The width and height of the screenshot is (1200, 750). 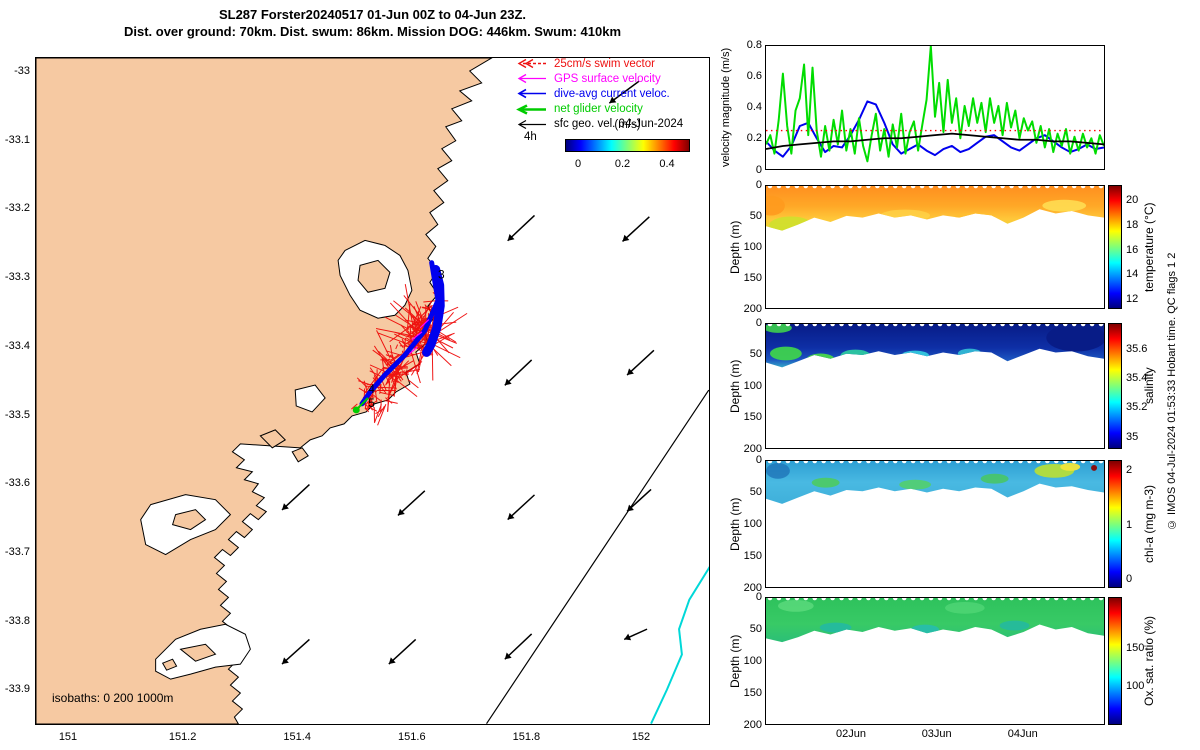 What do you see at coordinates (531, 79) in the screenshot?
I see `gps-velocity-arrow-icon` at bounding box center [531, 79].